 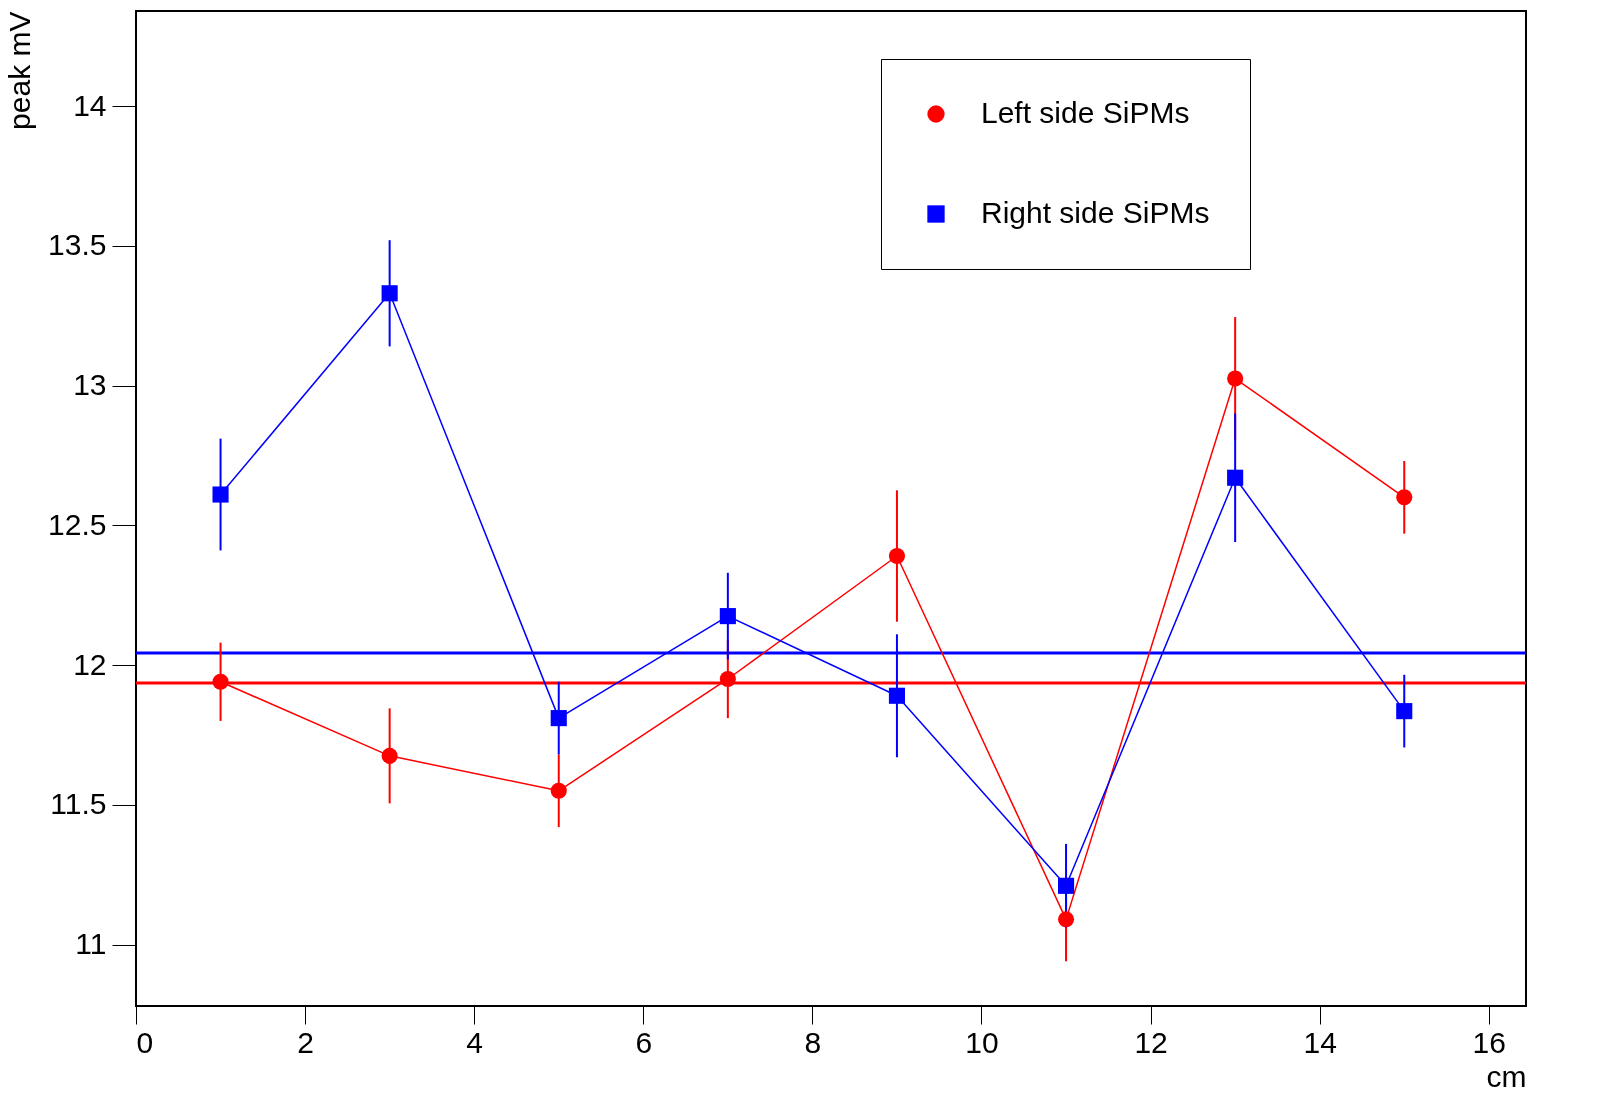 What do you see at coordinates (1085, 112) in the screenshot?
I see `legend-label: Left side SiPMs` at bounding box center [1085, 112].